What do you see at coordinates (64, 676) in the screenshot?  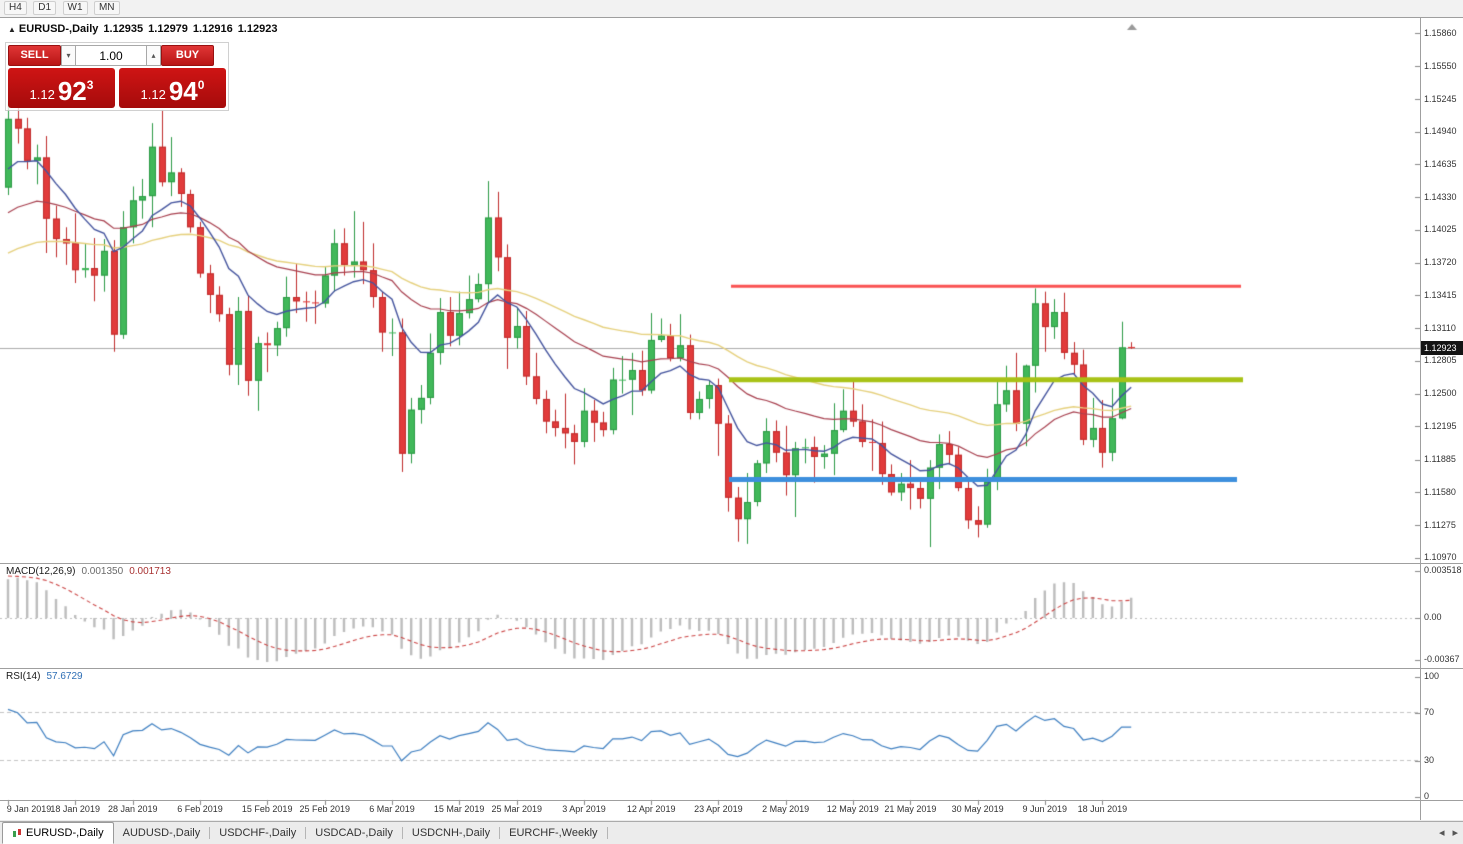 I see `rsi-value: 57.6729` at bounding box center [64, 676].